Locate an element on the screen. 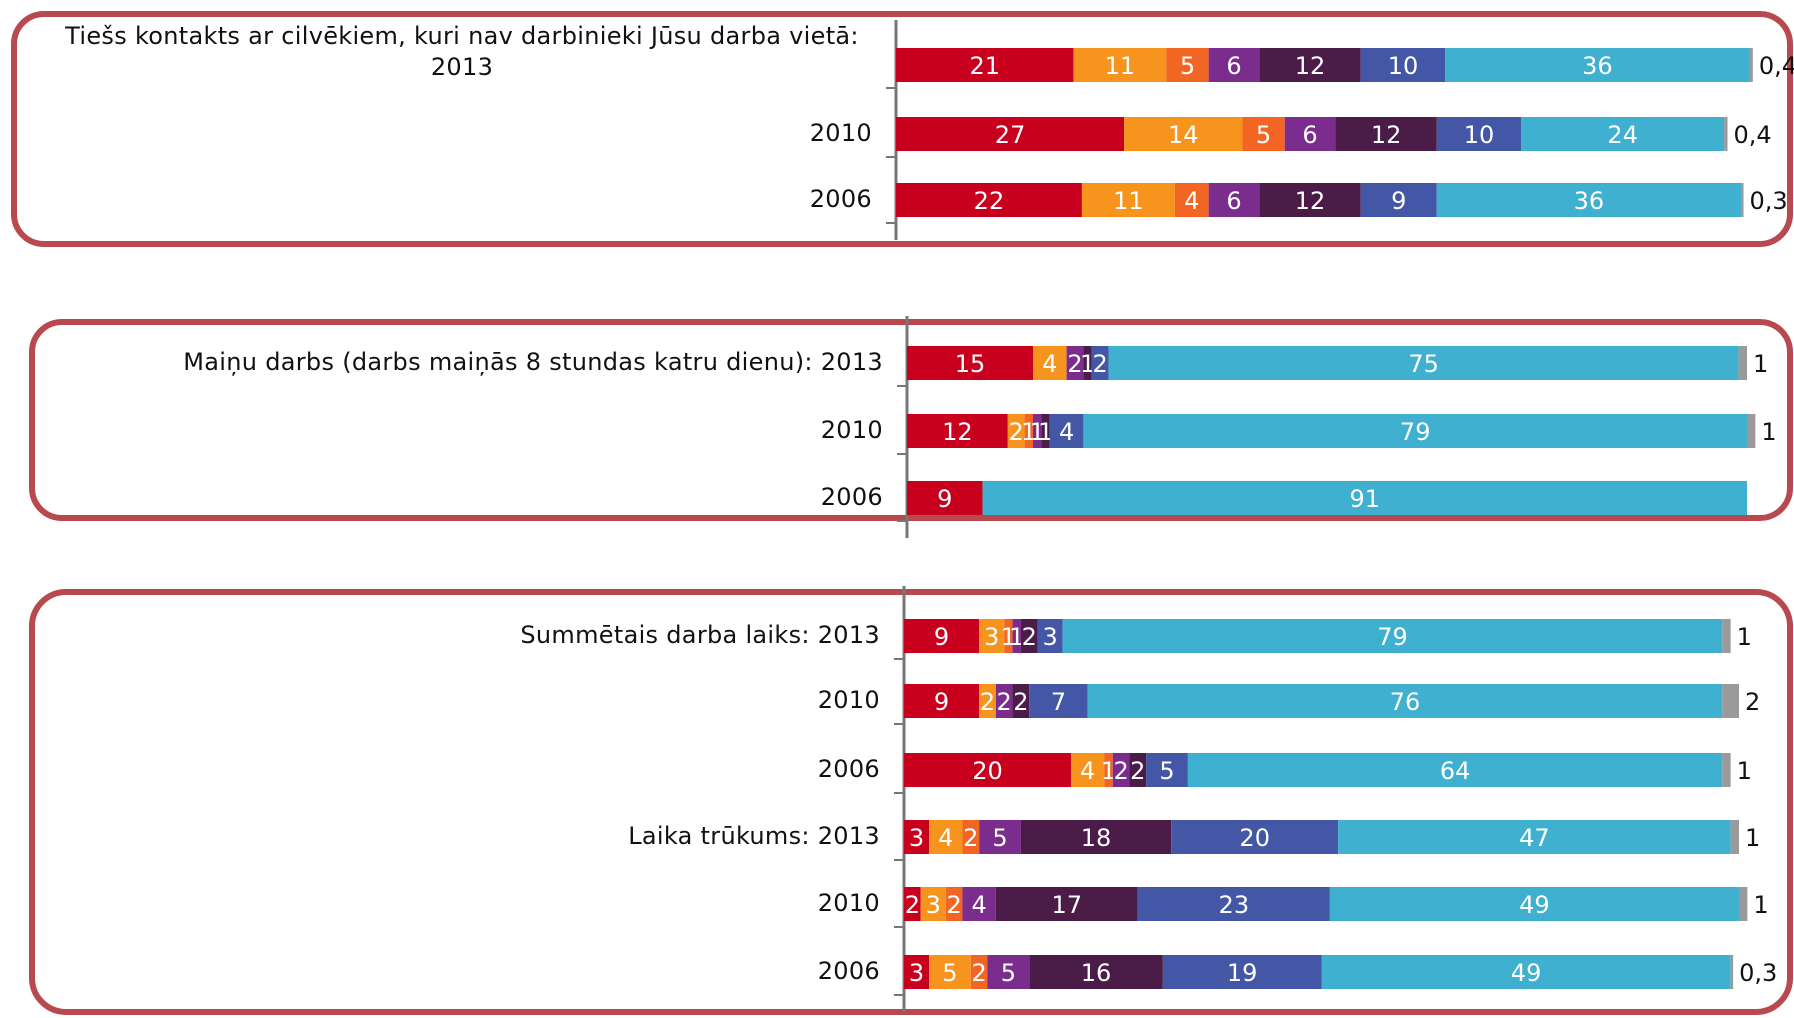 This screenshot has width=1794, height=1018. segment-label: 36 is located at coordinates (1589, 201).